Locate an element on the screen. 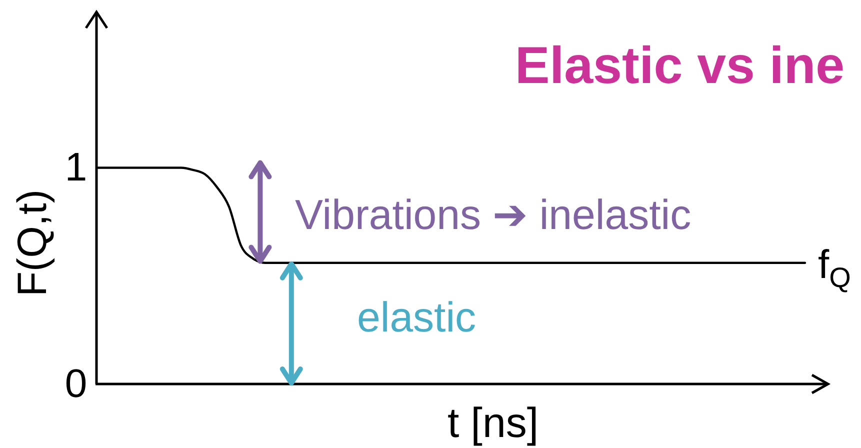 Image resolution: width=861 pixels, height=448 pixels. y-tick-label: 0 is located at coordinates (76, 384).